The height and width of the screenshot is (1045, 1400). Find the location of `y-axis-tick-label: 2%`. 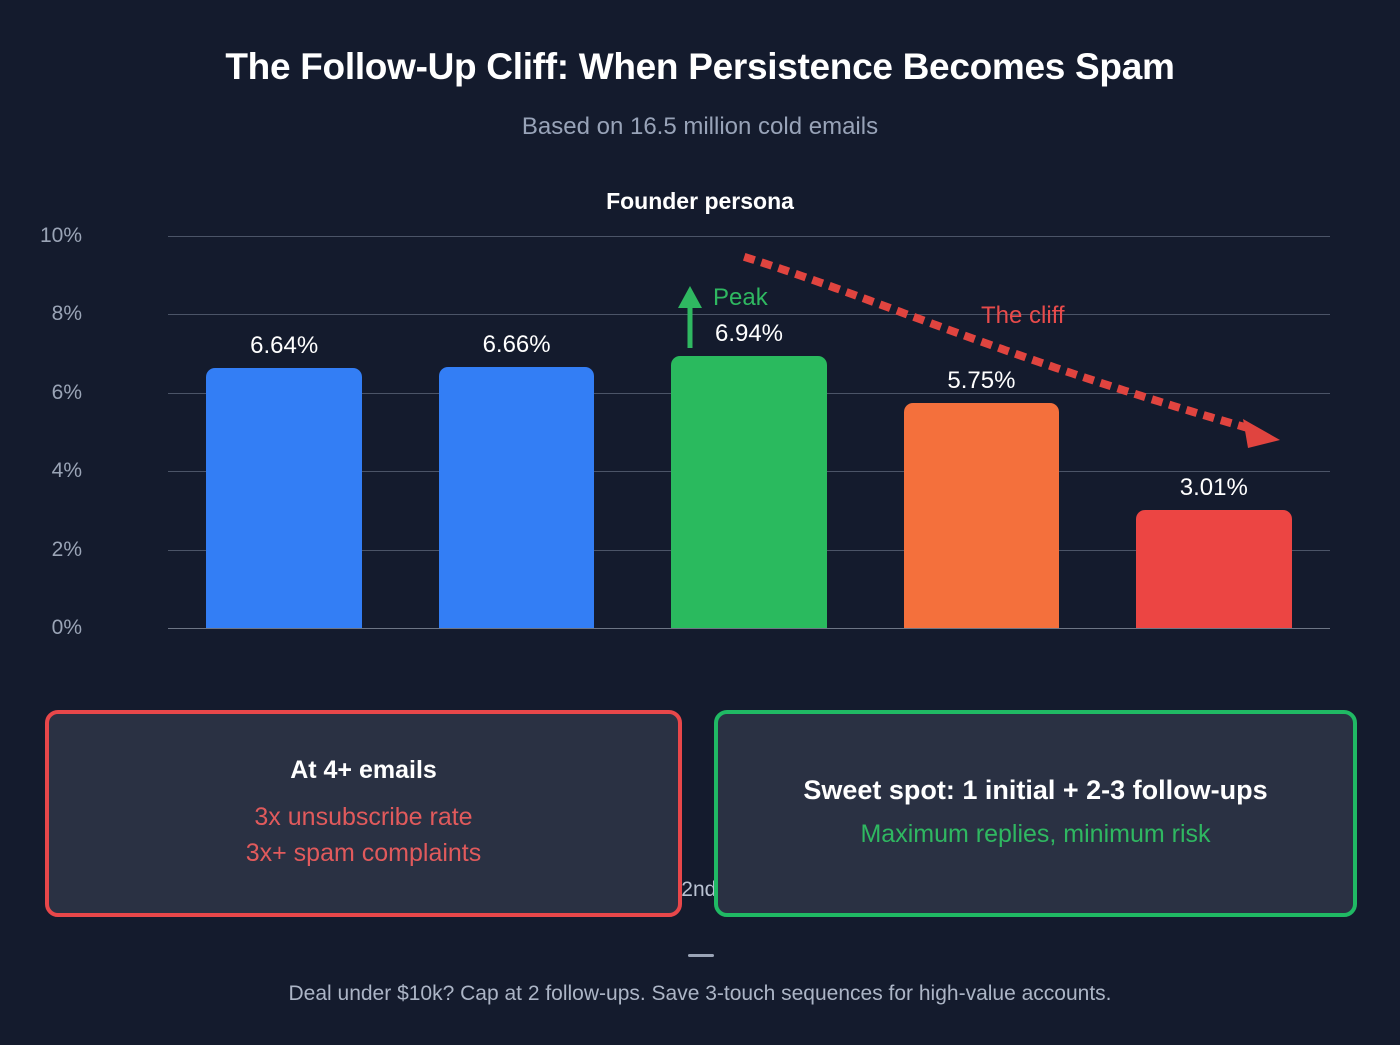

y-axis-tick-label: 2% is located at coordinates (66, 549).